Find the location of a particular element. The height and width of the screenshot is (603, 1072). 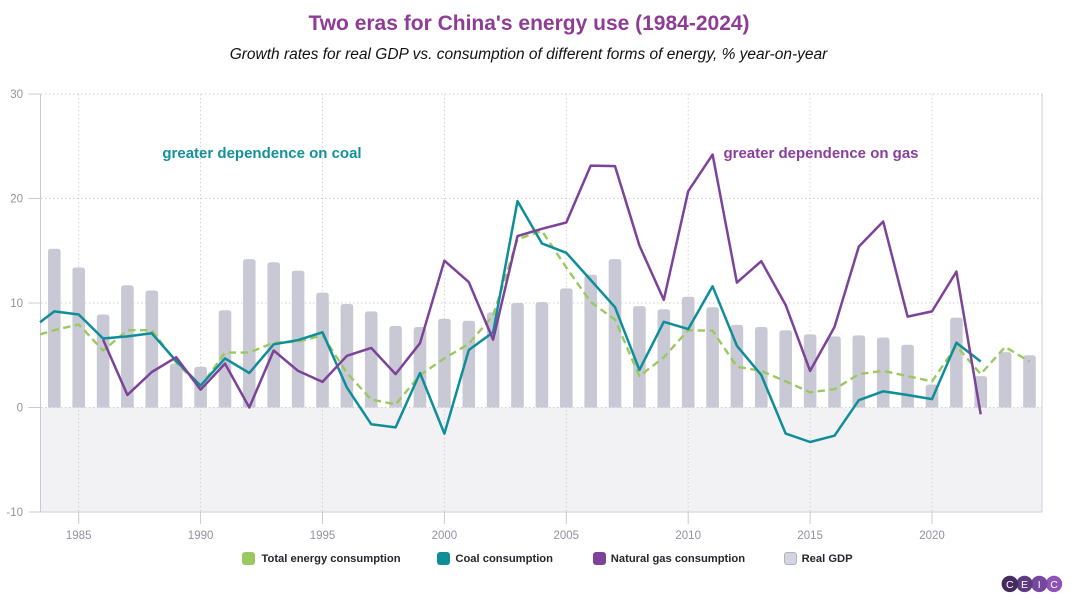

svg-text: 20 is located at coordinates (16, 200).